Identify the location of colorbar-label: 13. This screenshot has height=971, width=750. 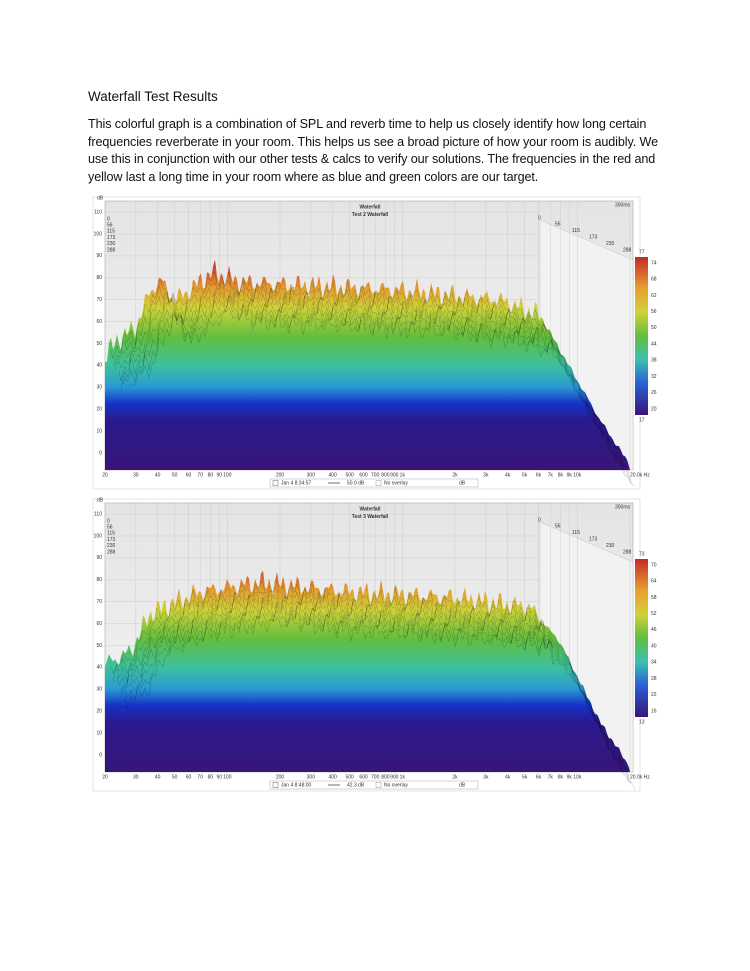
(642, 722).